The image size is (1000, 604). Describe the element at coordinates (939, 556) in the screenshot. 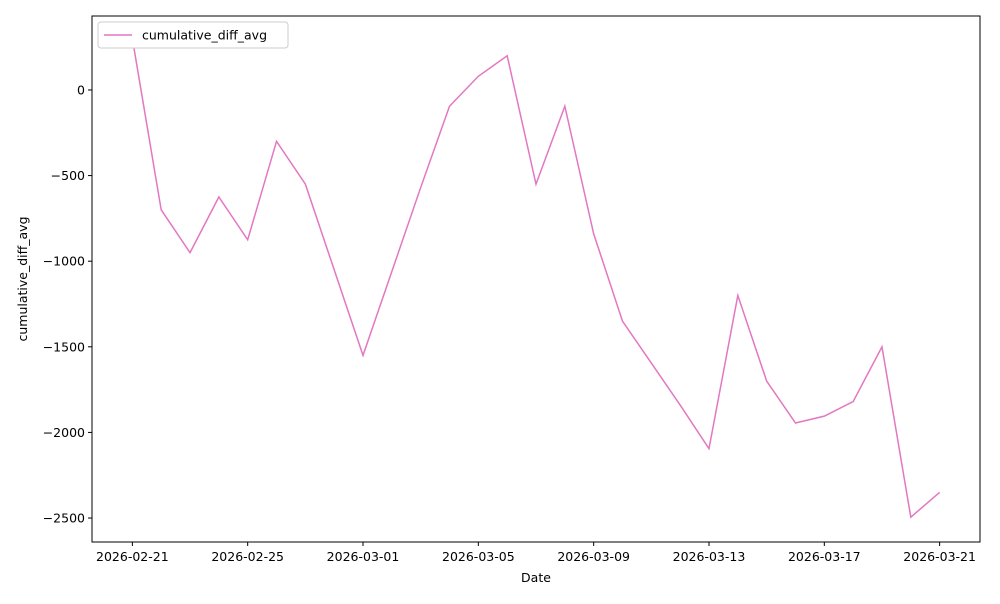

I see `x-tick-label: 2026-03-21` at that location.